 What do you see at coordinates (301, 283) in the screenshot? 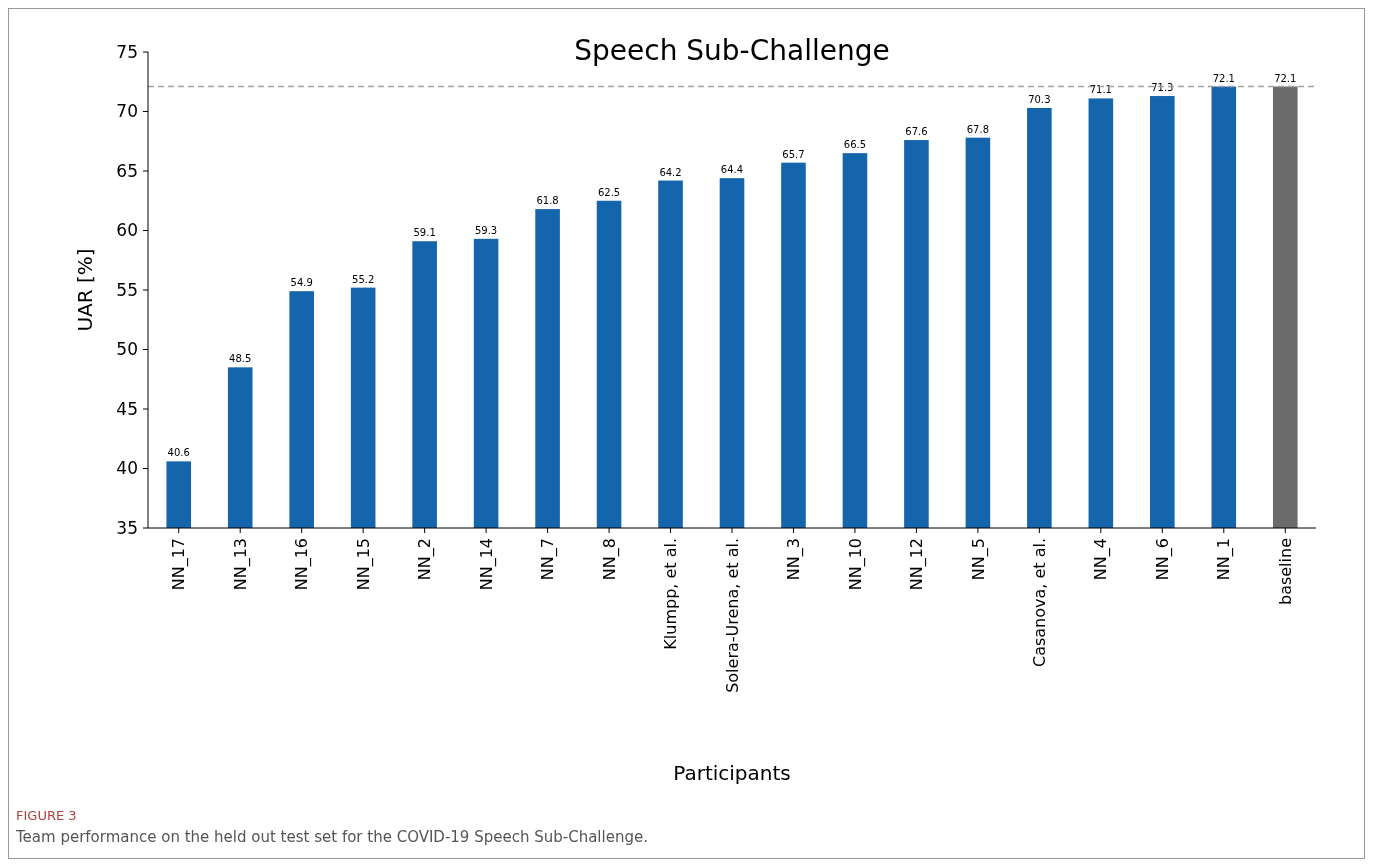
I see `data-label: 54.9` at bounding box center [301, 283].